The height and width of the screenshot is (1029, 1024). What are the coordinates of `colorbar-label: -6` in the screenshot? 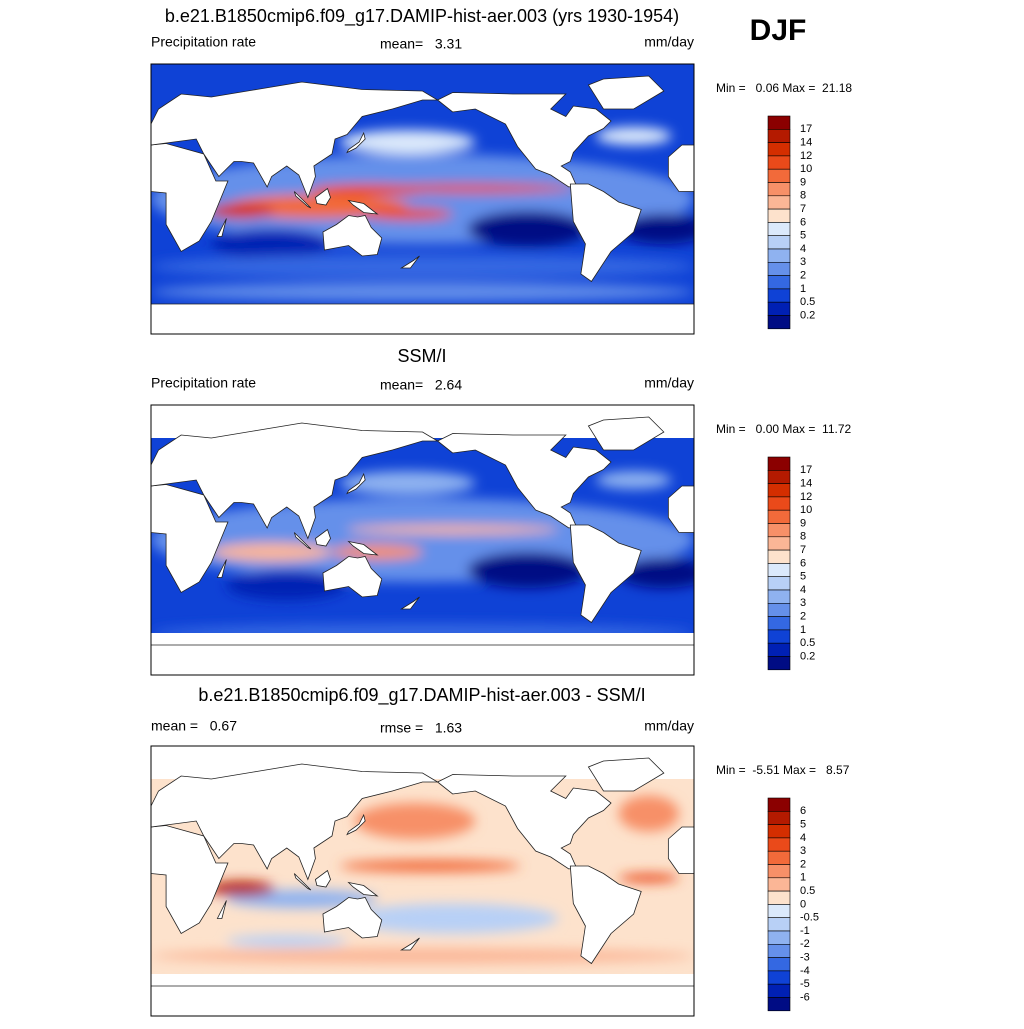 It's located at (805, 997).